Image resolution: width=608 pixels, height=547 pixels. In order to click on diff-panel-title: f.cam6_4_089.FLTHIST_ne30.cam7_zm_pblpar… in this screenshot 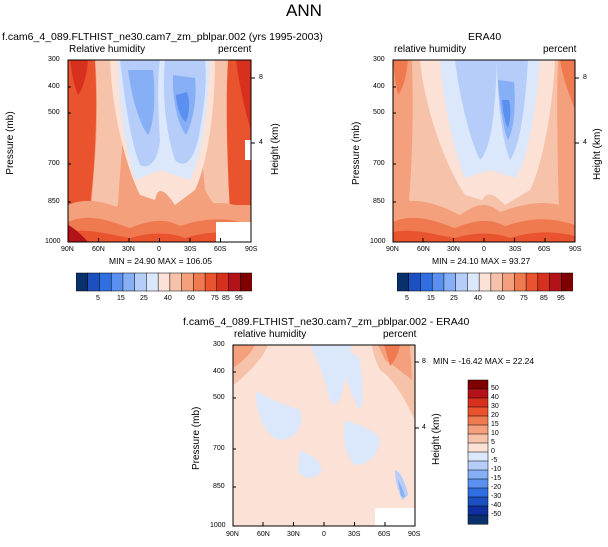, I will do `click(326, 322)`.